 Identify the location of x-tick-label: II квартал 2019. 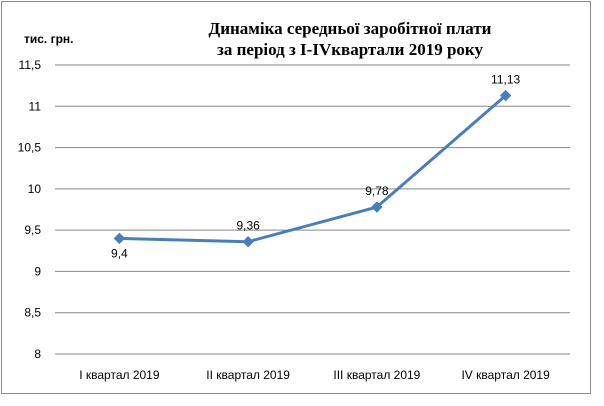
(248, 375).